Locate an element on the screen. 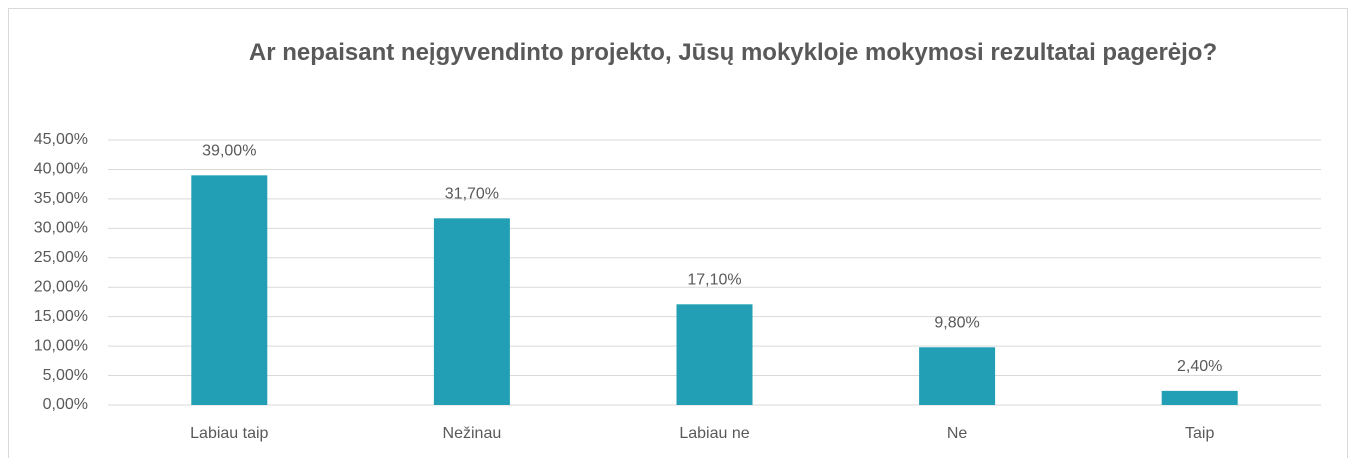 The image size is (1356, 458). y-tick-label: 15,00% is located at coordinates (61, 316).